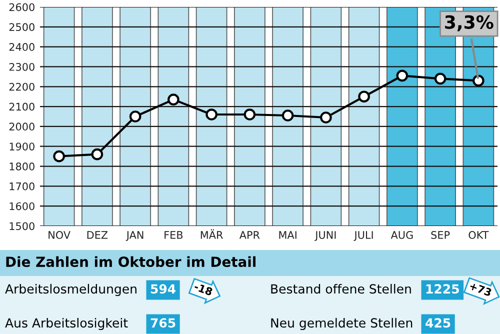  I want to click on y-tick-label: 2000, so click(21, 126).